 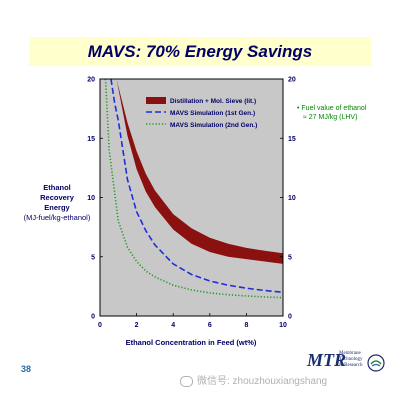 What do you see at coordinates (351, 365) in the screenshot?
I see `logo-sub-line-3: & Research` at bounding box center [351, 365].